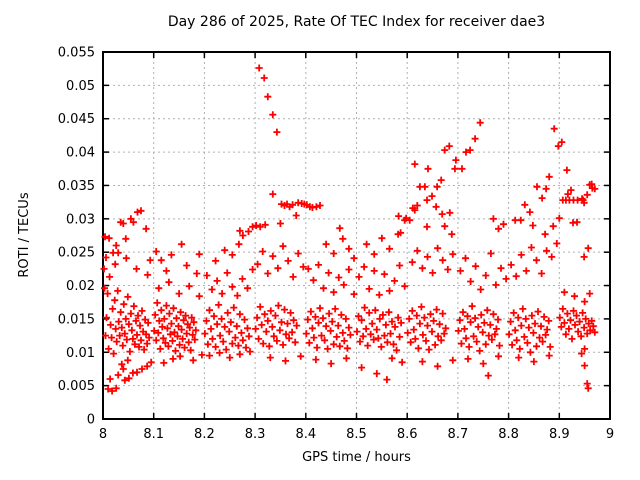 The image size is (640, 480). What do you see at coordinates (356, 457) in the screenshot?
I see `x-axis-label: GPS time / hours` at bounding box center [356, 457].